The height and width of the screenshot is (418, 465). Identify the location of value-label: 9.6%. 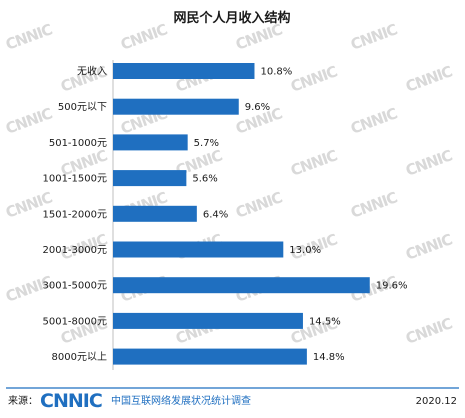
(257, 107).